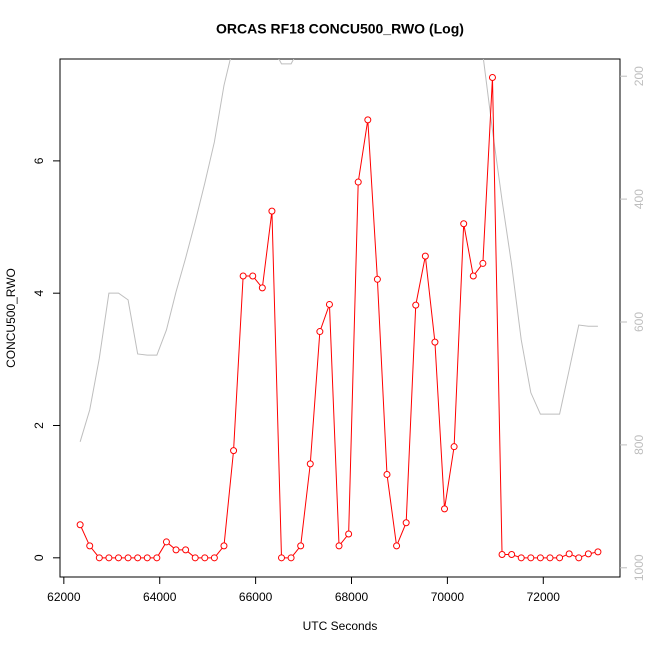 This screenshot has width=650, height=650. What do you see at coordinates (39, 557) in the screenshot?
I see `y-tick-label: 0` at bounding box center [39, 557].